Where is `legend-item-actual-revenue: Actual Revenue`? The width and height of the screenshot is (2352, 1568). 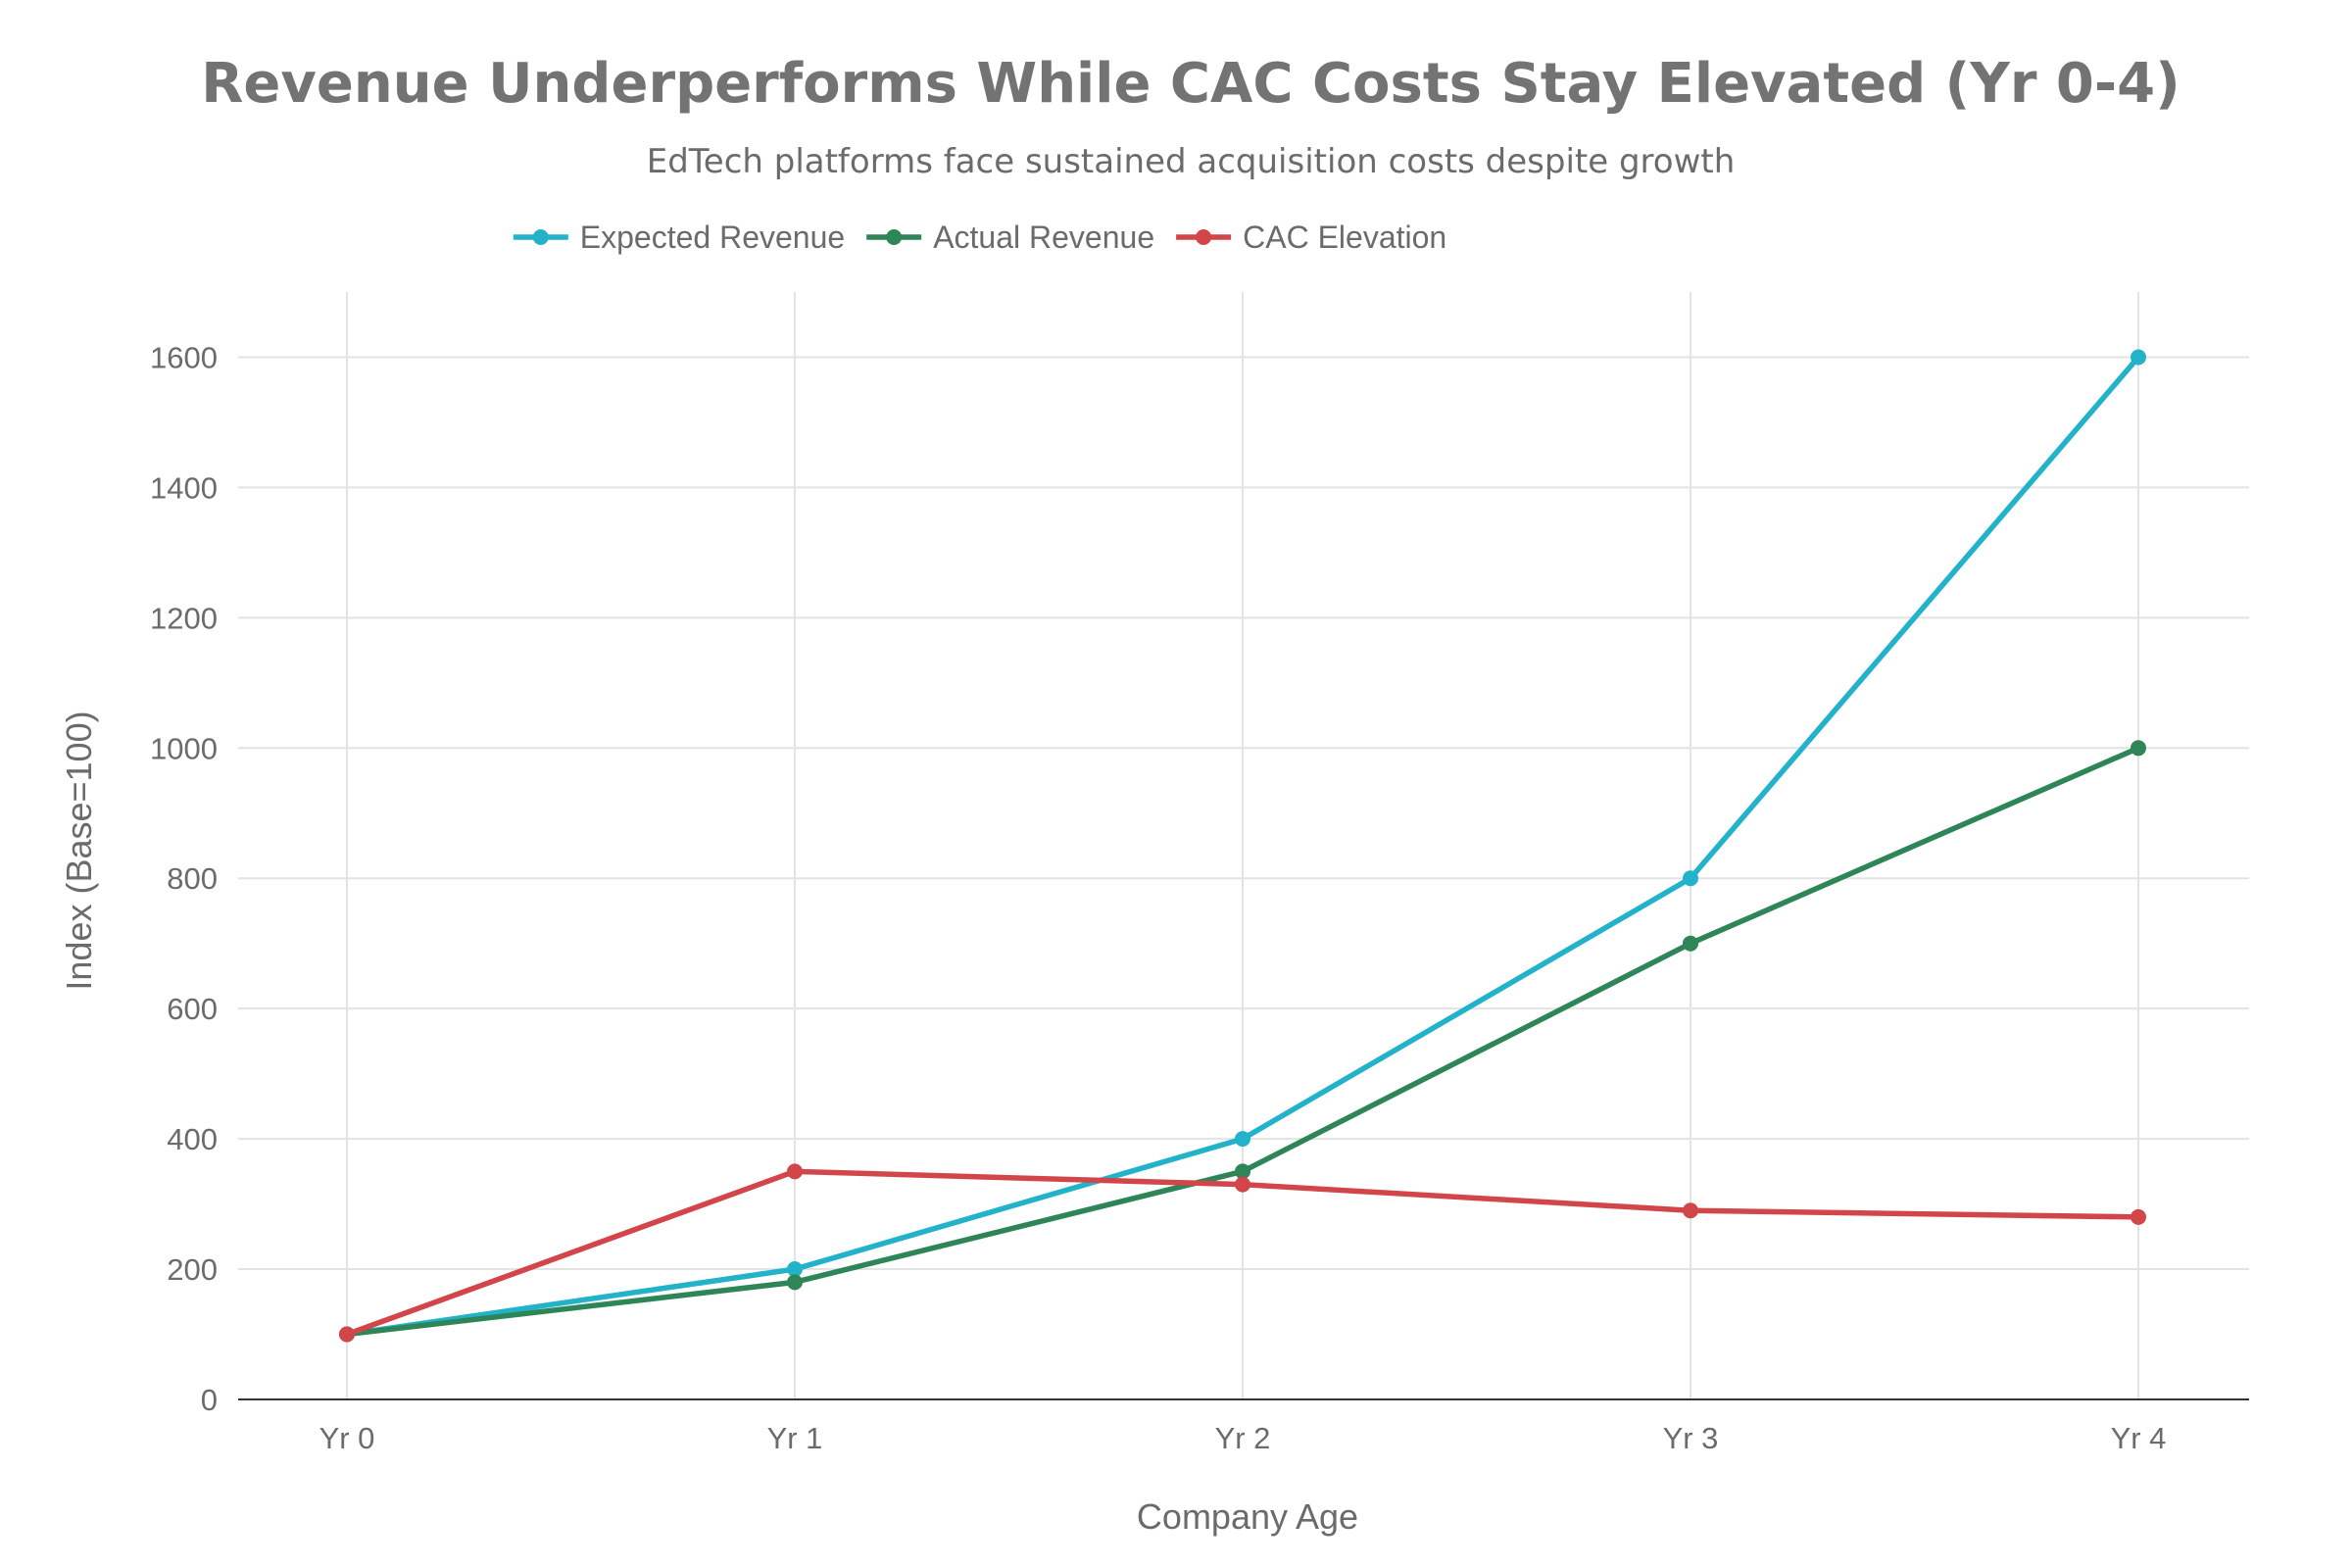 legend-item-actual-revenue: Actual Revenue is located at coordinates (1010, 237).